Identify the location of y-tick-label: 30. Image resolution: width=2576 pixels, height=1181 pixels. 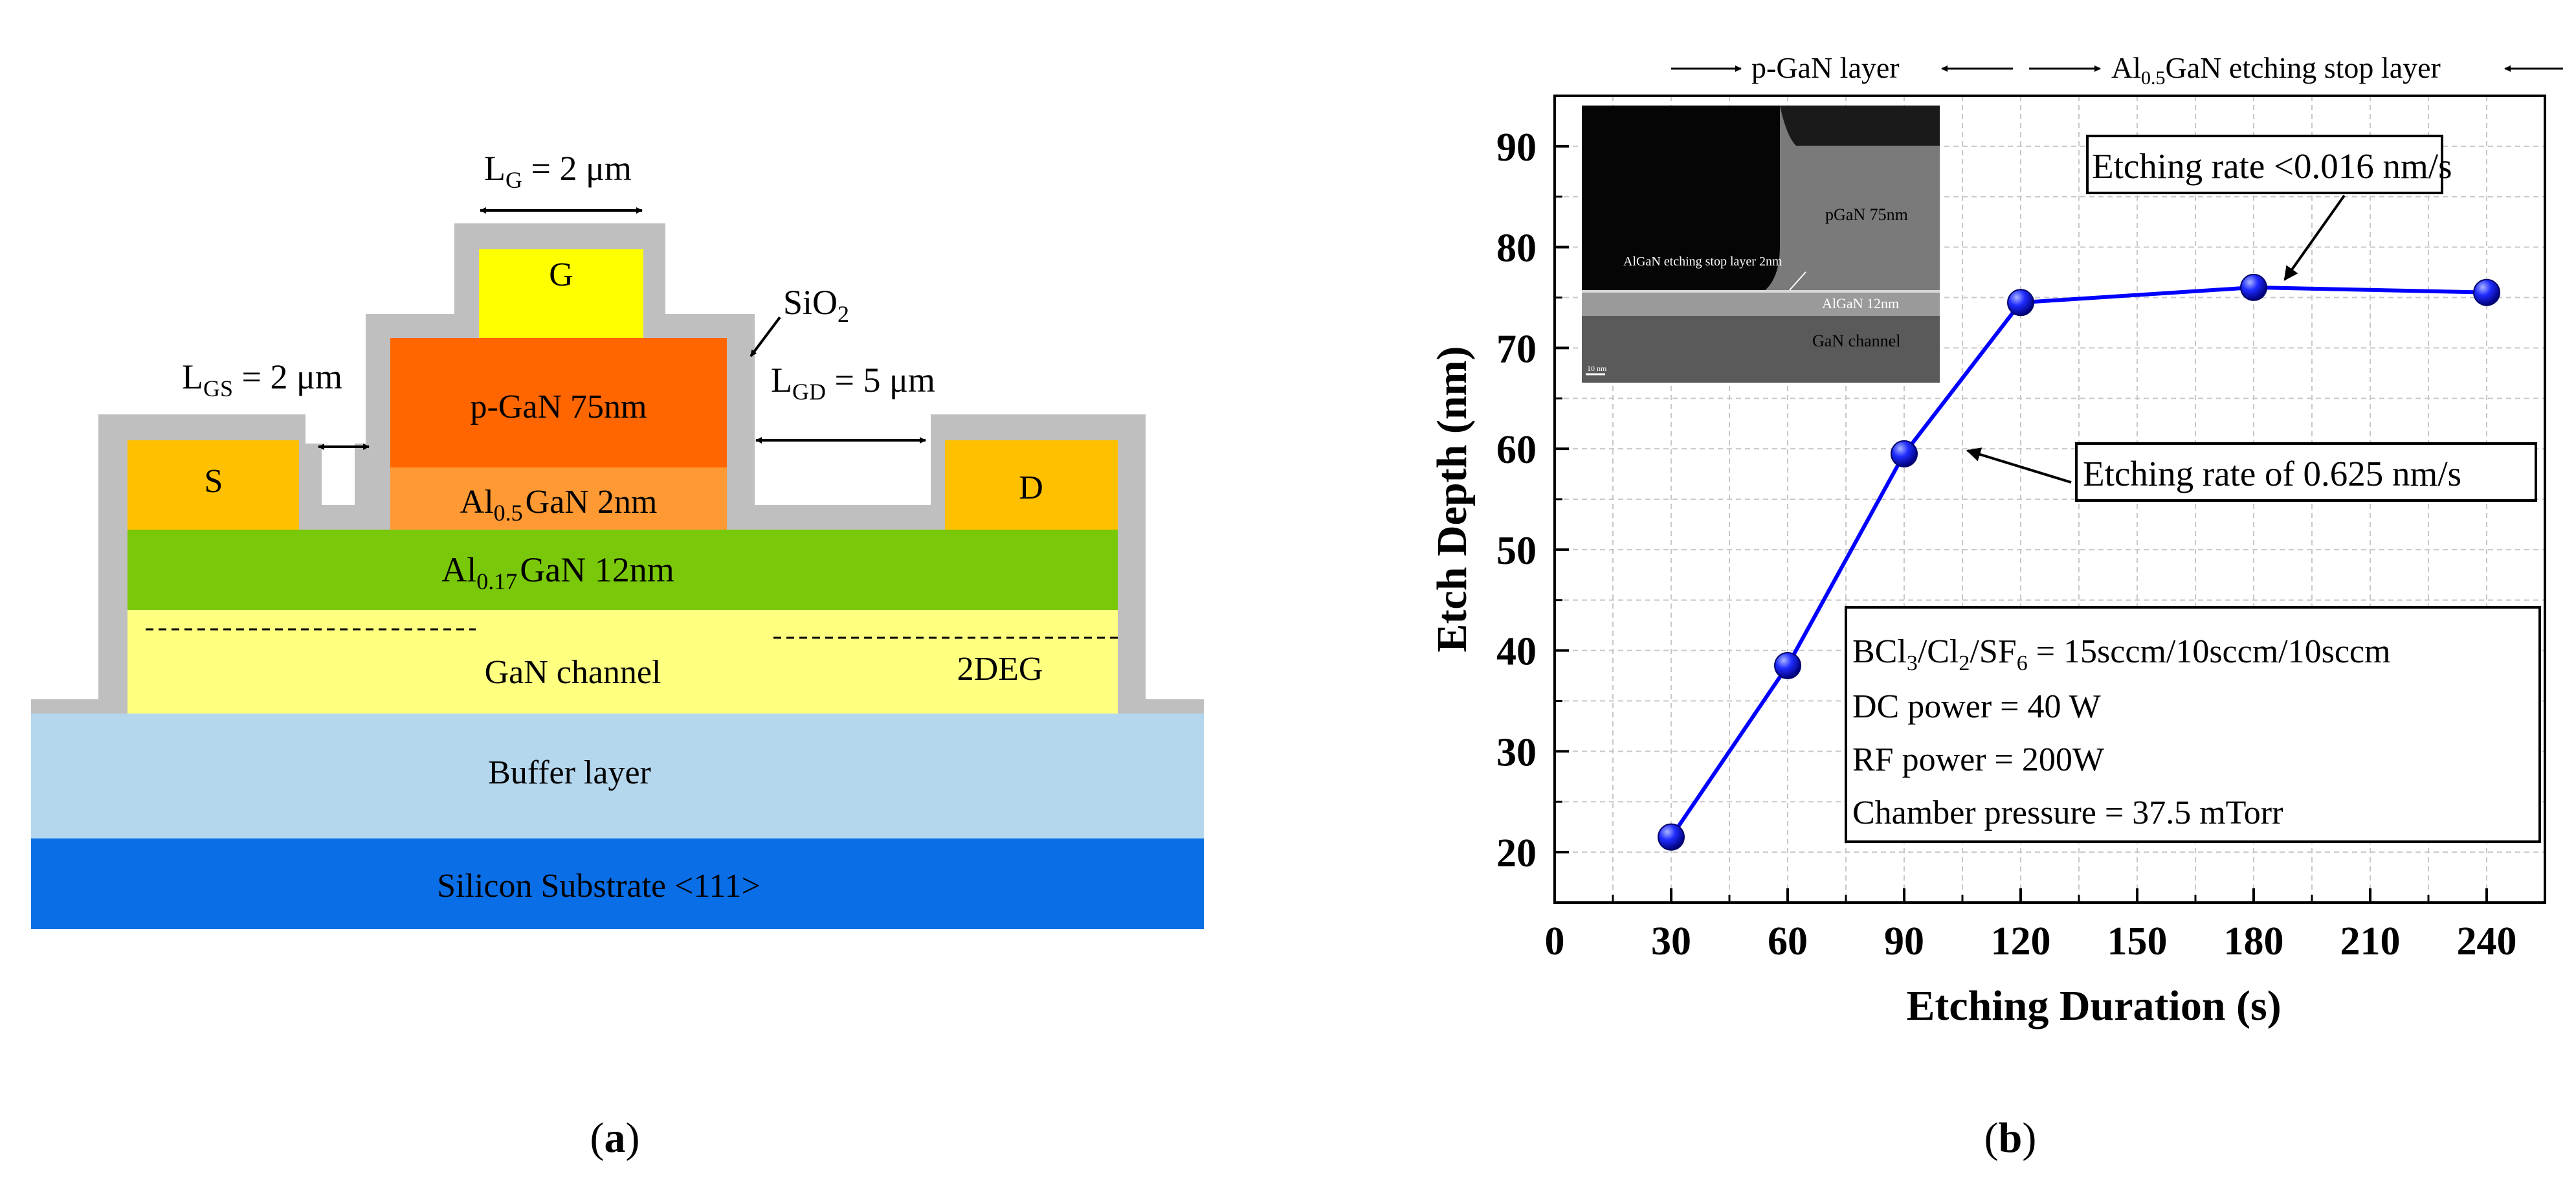
(1516, 752).